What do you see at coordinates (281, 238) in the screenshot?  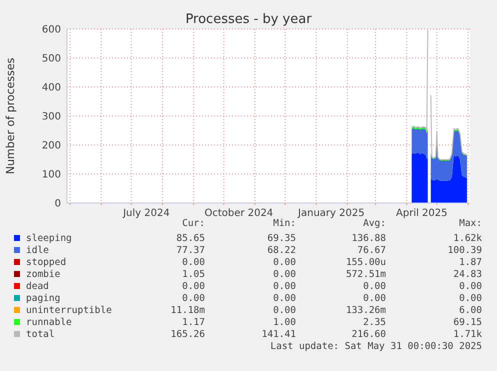 I see `text: 69.35` at bounding box center [281, 238].